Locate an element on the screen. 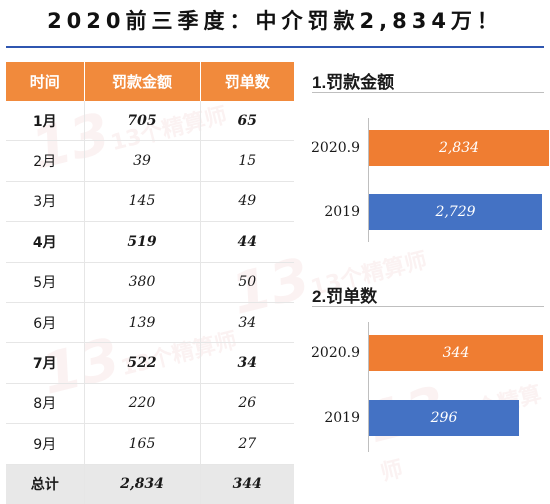 The height and width of the screenshot is (504, 550). cell-month: 4月 is located at coordinates (45, 242).